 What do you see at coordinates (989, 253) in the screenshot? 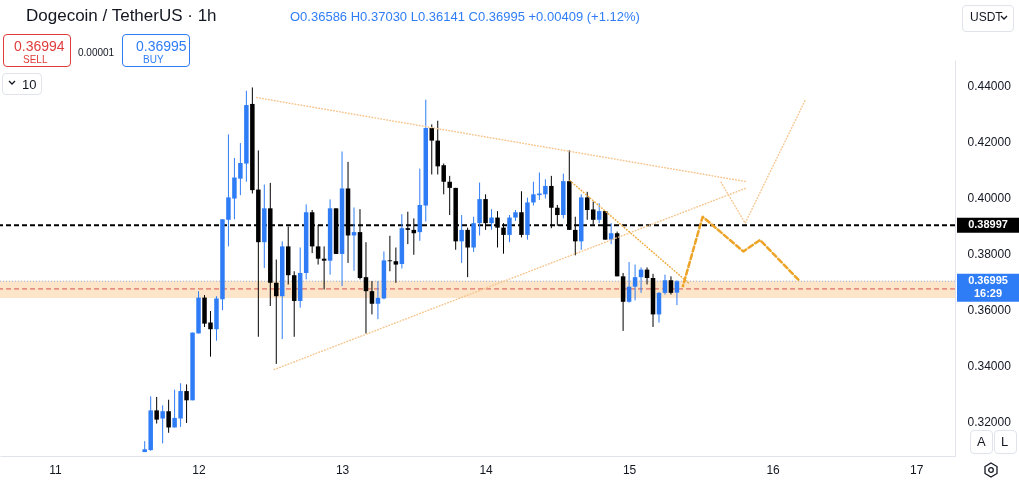
I see `y-tick-label: 0.38000` at bounding box center [989, 253].